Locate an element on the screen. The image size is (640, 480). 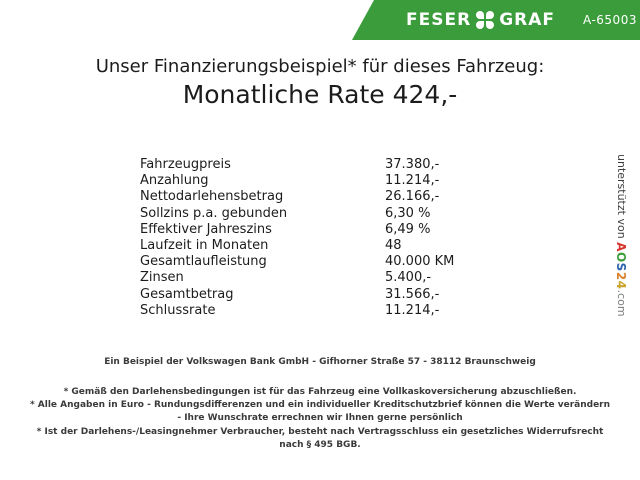
row-label: Sollzins p.a. gebunden is located at coordinates (214, 213).